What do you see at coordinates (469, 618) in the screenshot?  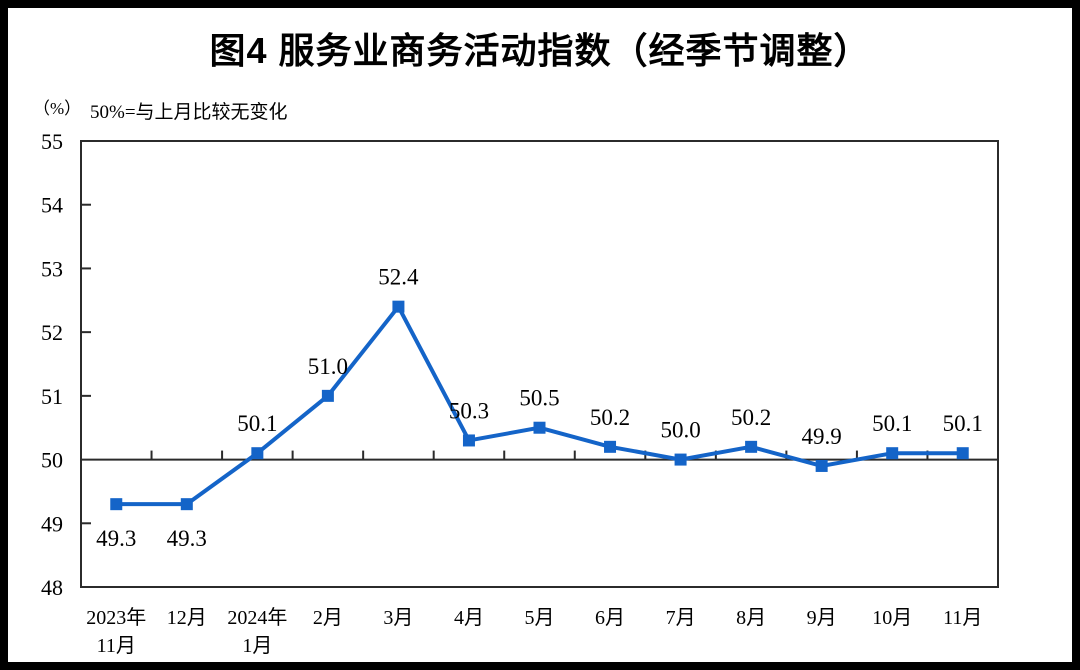 I see `x-axis-tick-label: 4月` at bounding box center [469, 618].